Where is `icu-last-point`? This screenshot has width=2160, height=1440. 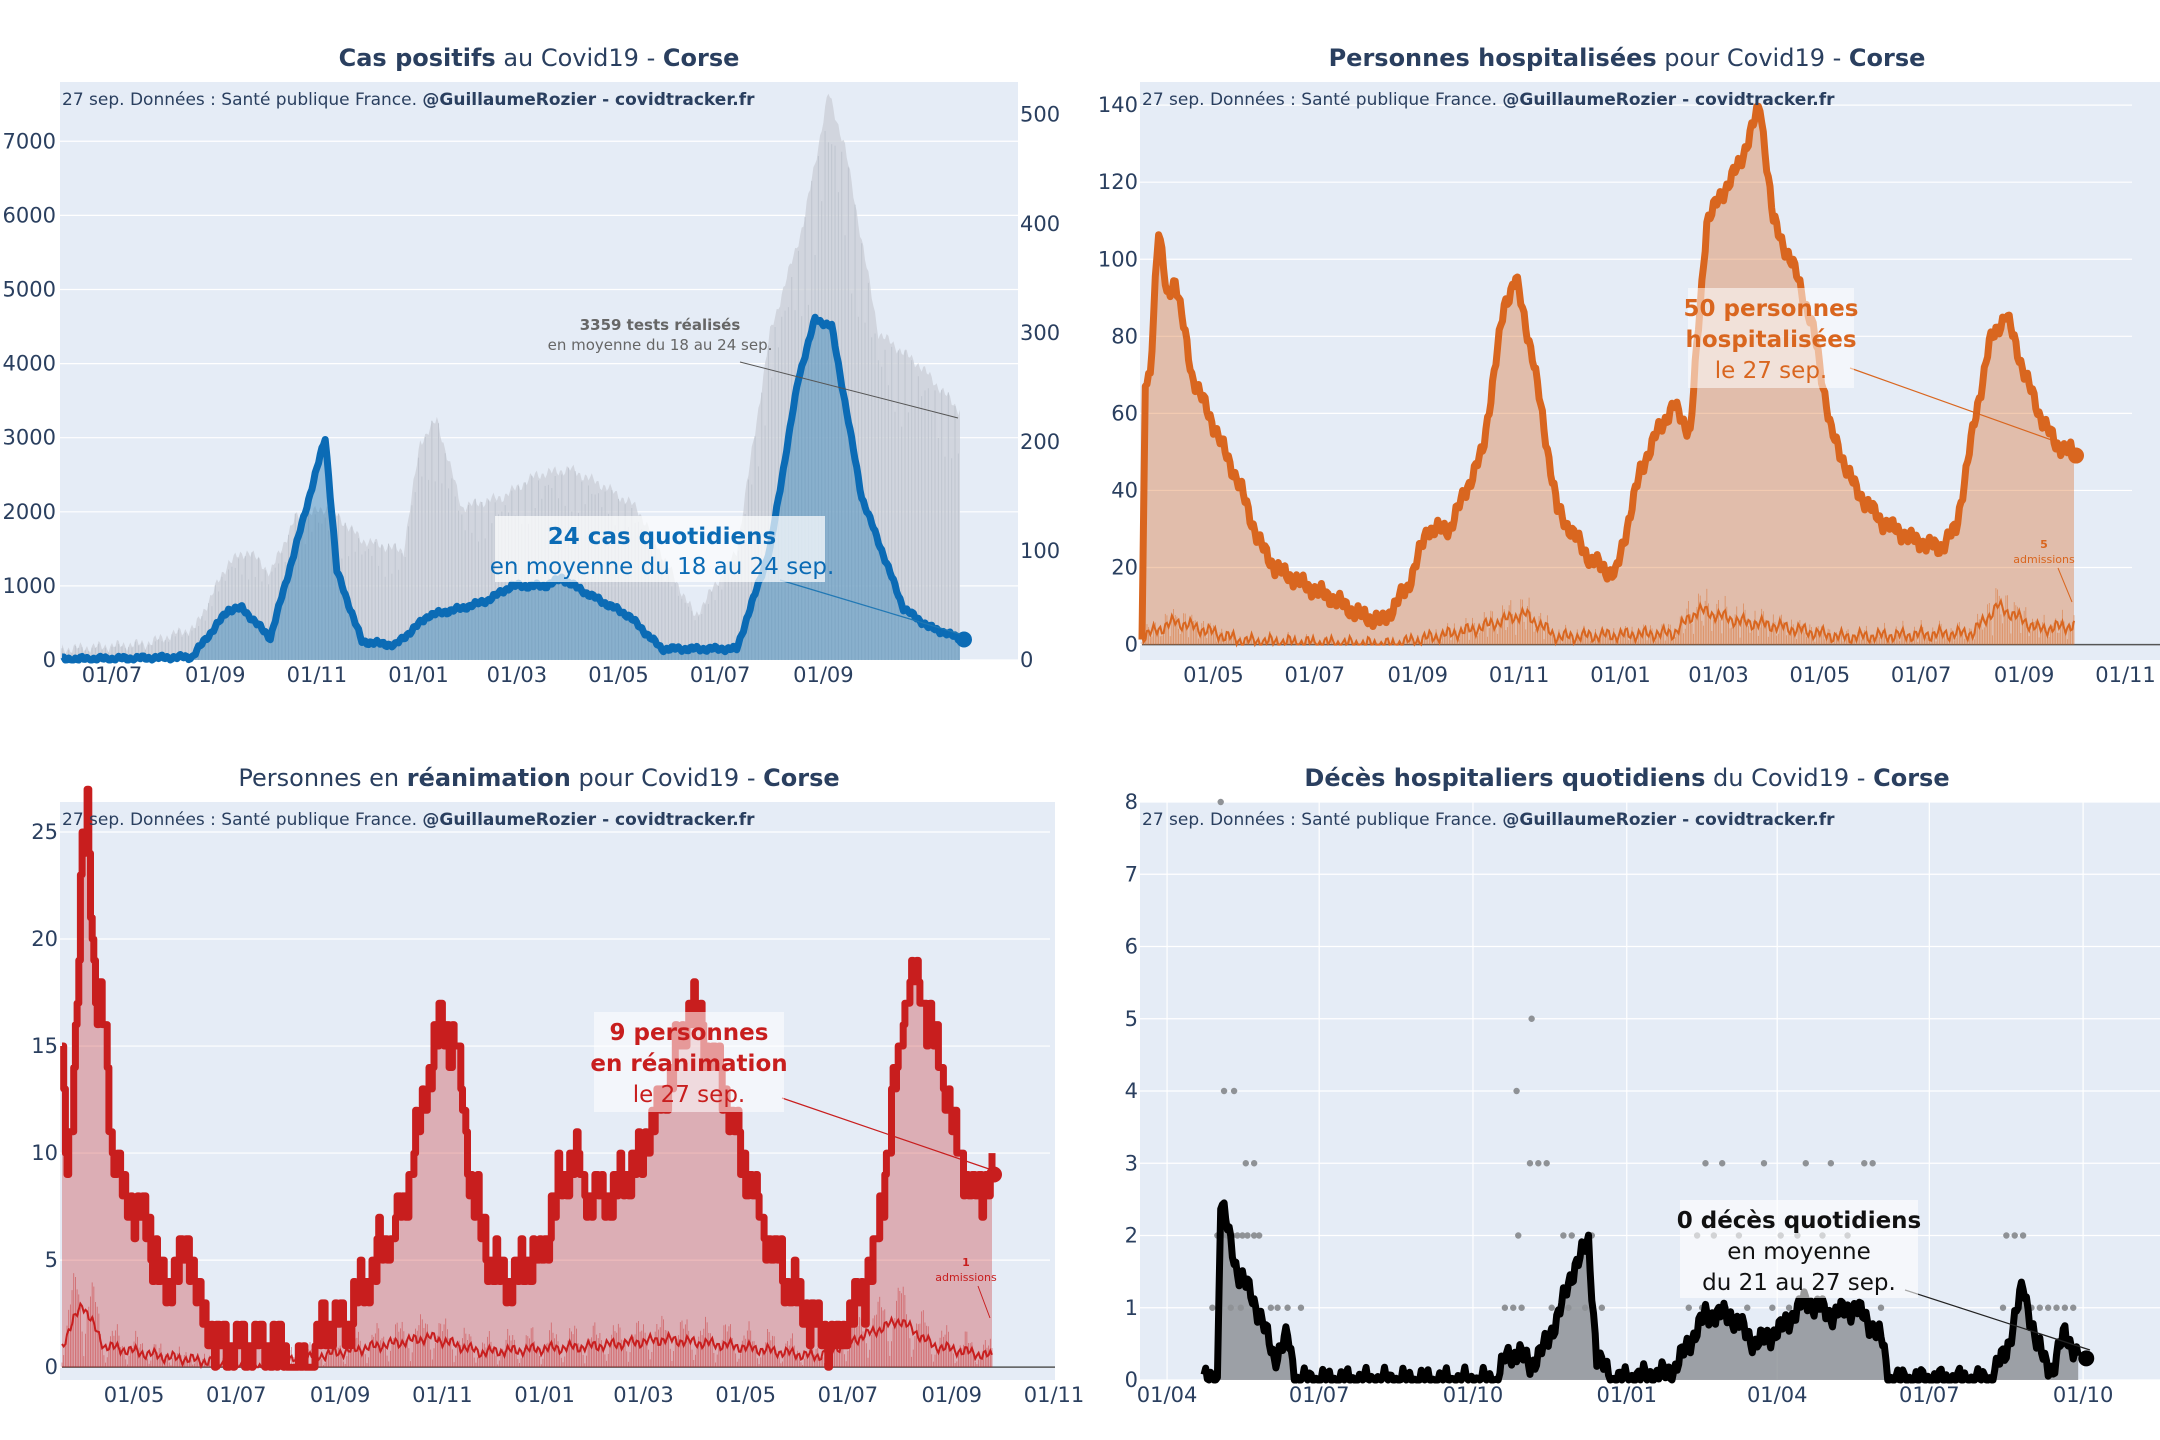
icu-last-point is located at coordinates (994, 1174).